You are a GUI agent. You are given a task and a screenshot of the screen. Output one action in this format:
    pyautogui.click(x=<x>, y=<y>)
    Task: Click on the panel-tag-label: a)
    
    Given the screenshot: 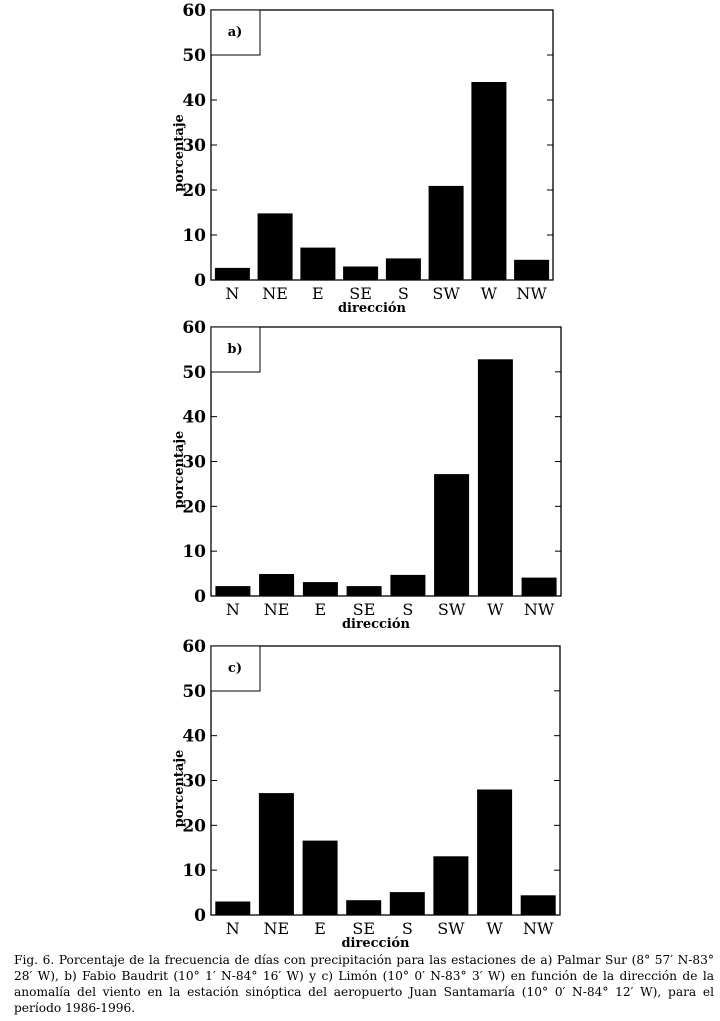 What is the action you would take?
    pyautogui.click(x=235, y=32)
    